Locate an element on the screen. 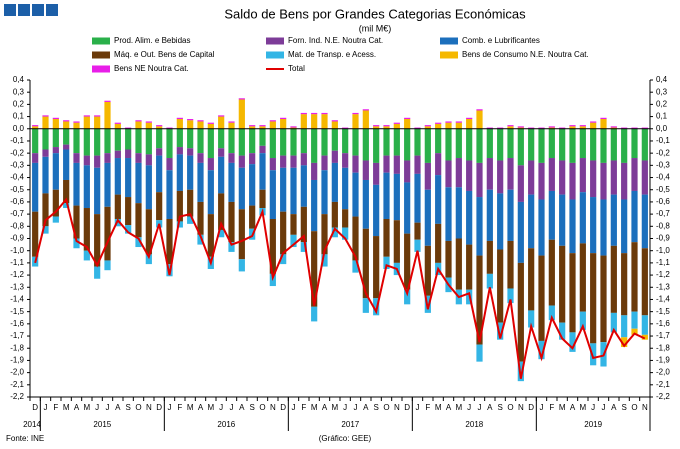 The width and height of the screenshot is (680, 449). y-tick-label-right: -0,2 is located at coordinates (663, 152).